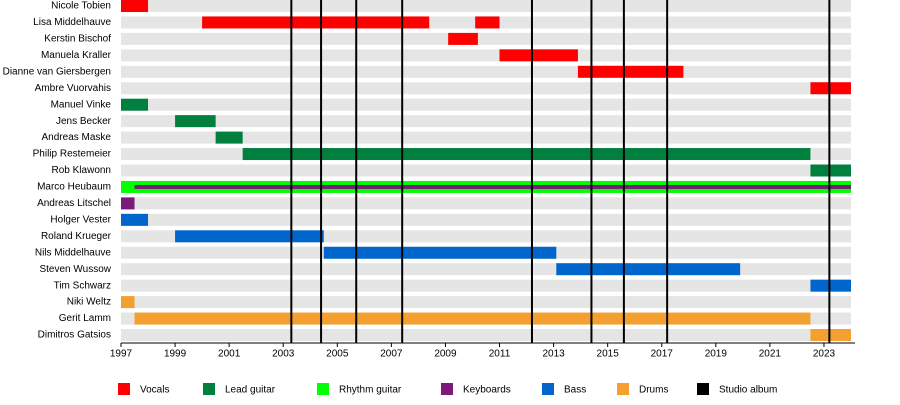  I want to click on member-label: Manuela Kraller, so click(76, 55).